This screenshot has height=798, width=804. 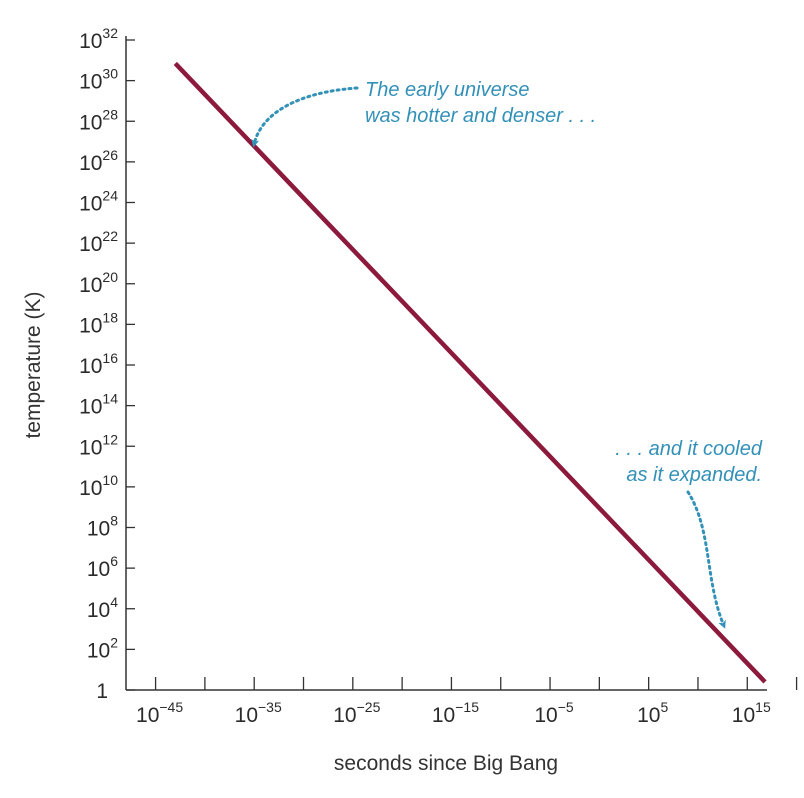 I want to click on y-tick-label: 10¹⁸, so click(x=98, y=323).